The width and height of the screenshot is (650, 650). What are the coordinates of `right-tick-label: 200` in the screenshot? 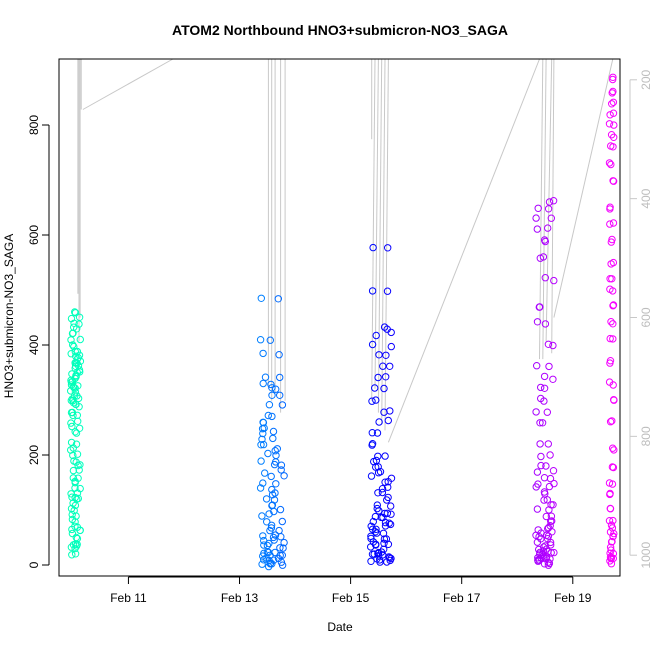 It's located at (644, 79).